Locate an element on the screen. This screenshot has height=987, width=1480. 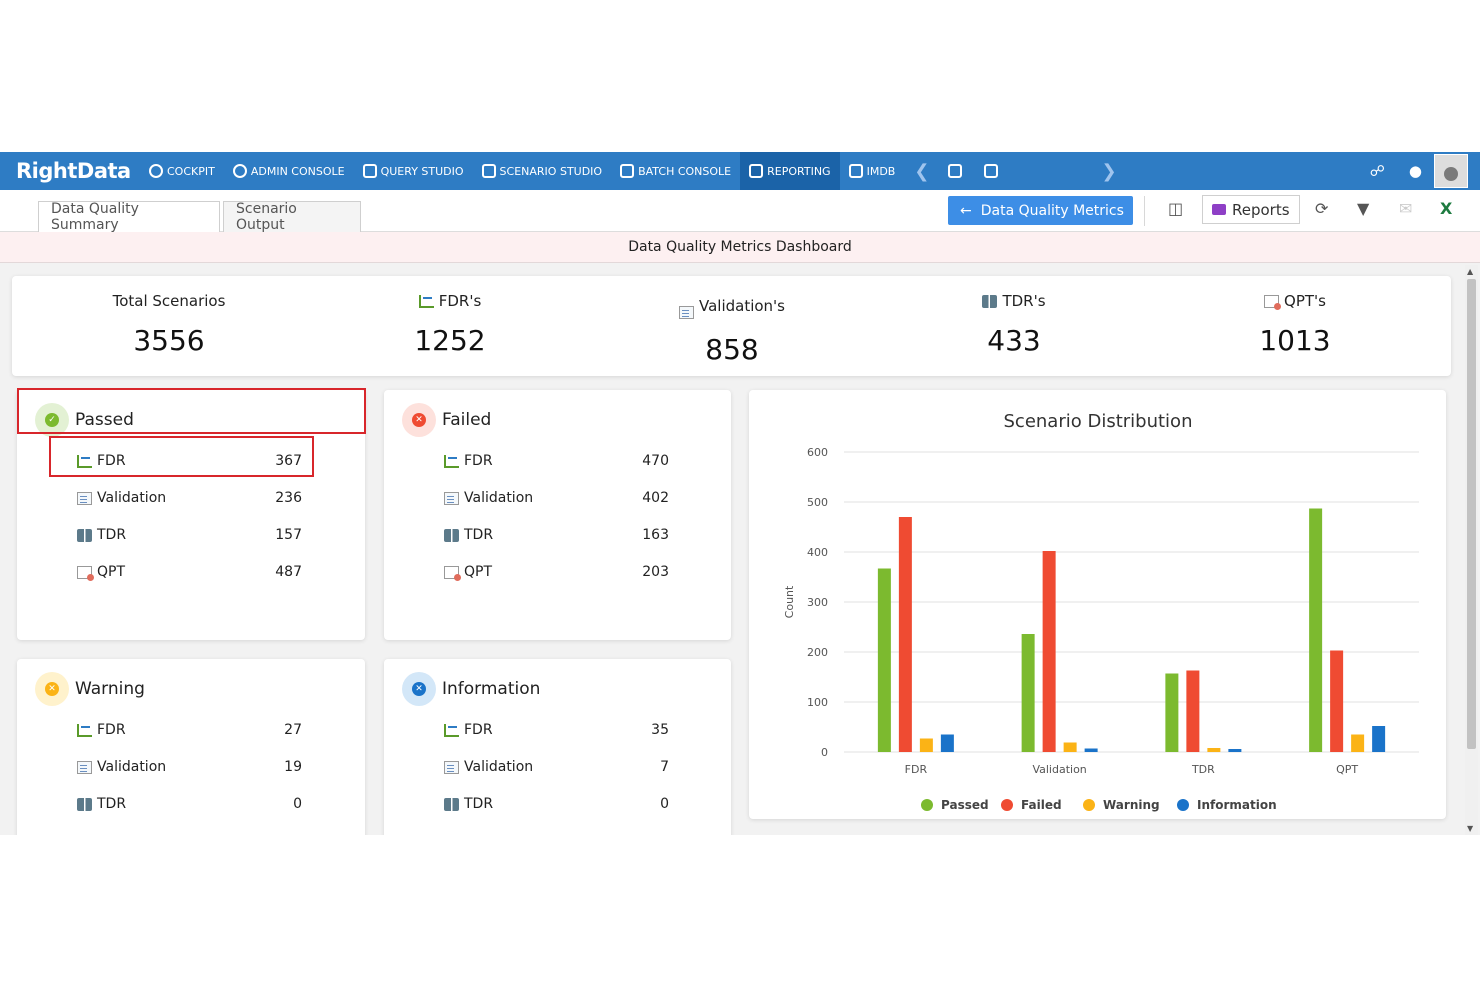
nav-batch-console-label: BATCH CONSOLE is located at coordinates (685, 171).